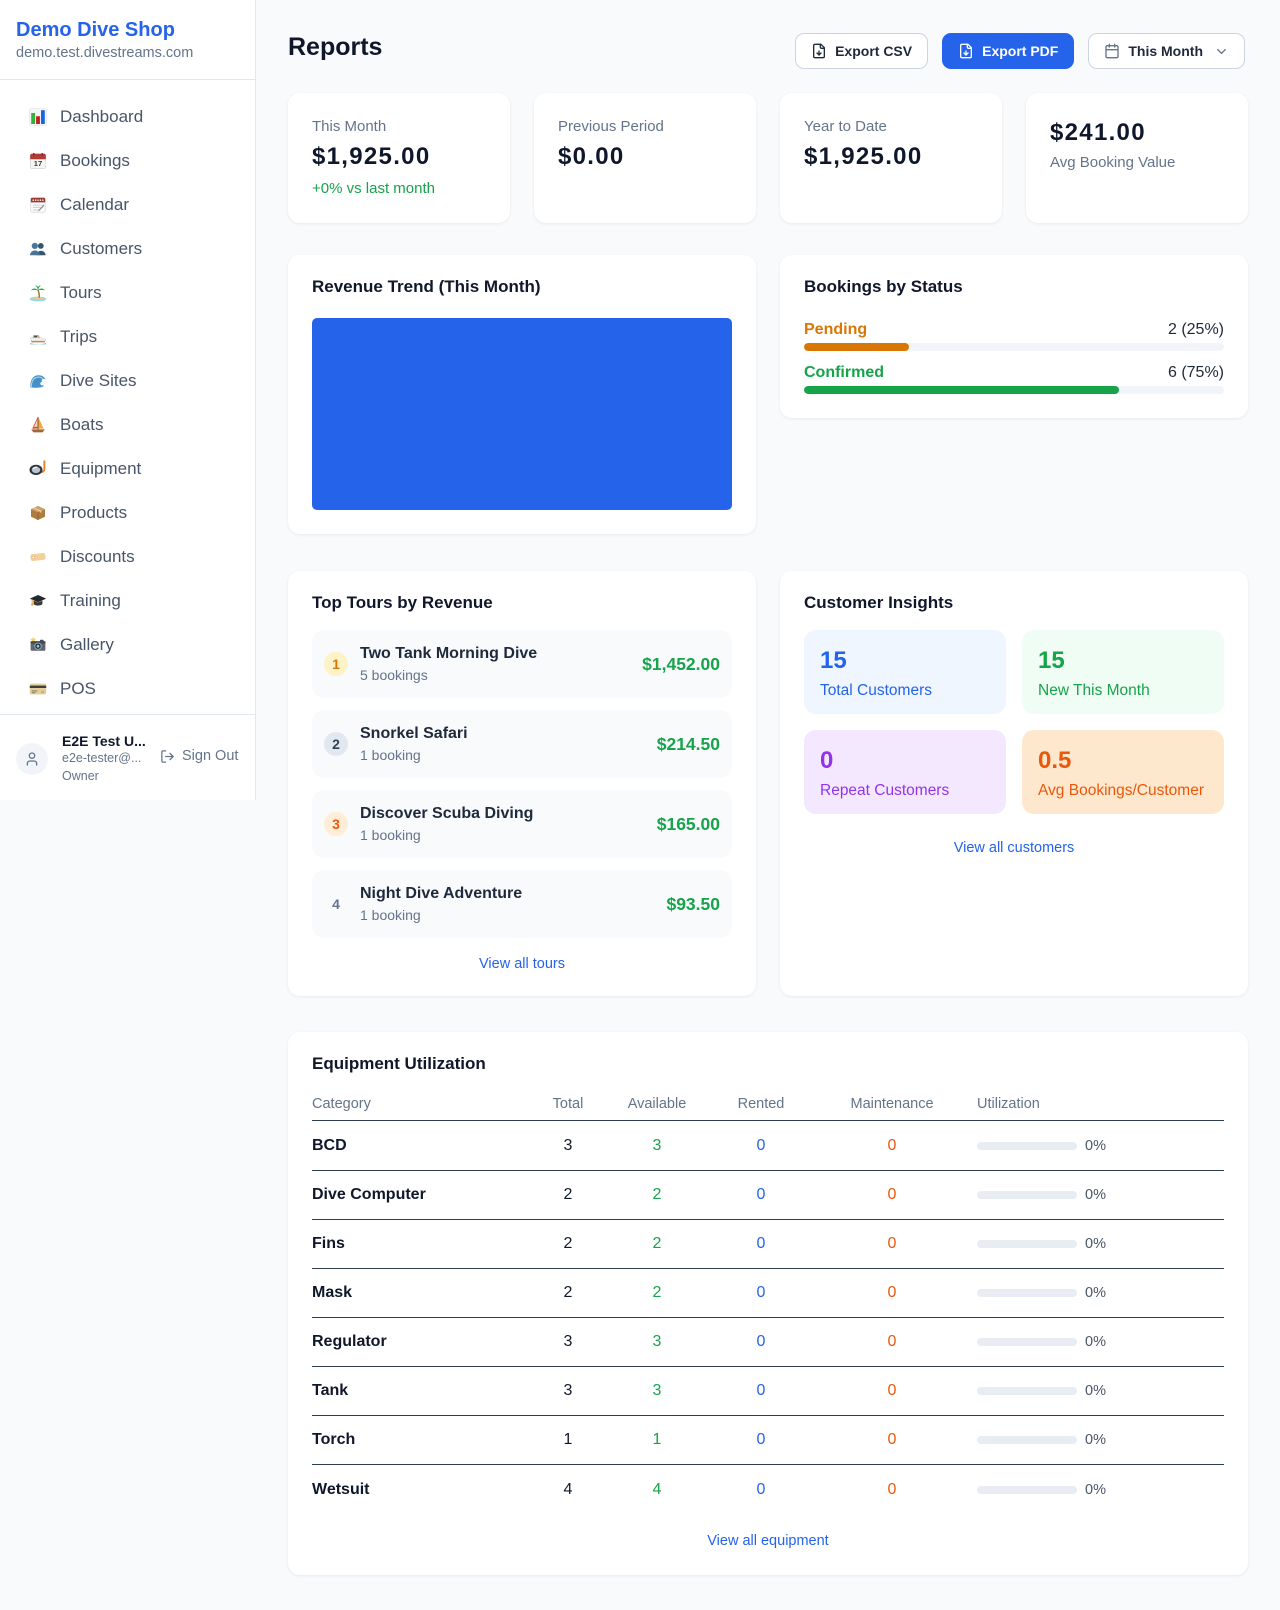  What do you see at coordinates (38, 163) in the screenshot?
I see `svg-text: 17` at bounding box center [38, 163].